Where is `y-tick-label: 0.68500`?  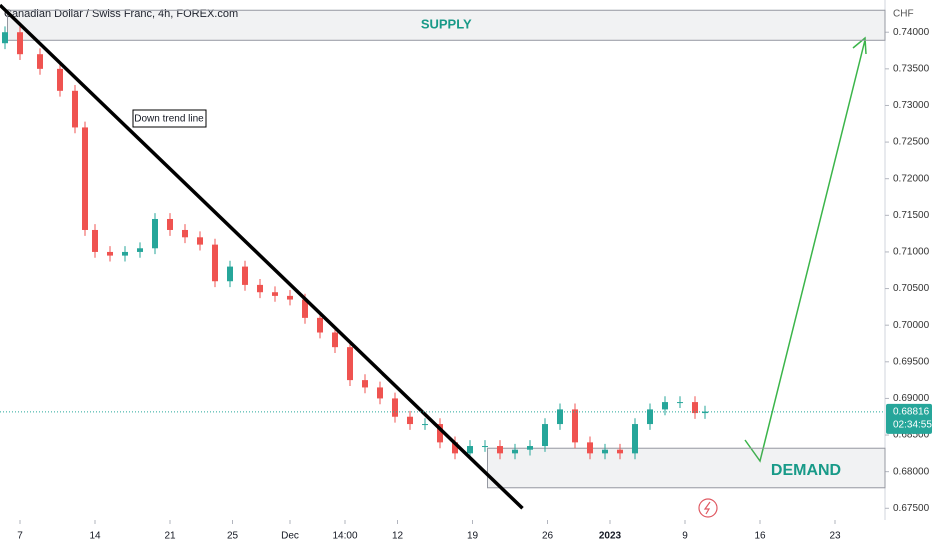
y-tick-label: 0.68500 is located at coordinates (911, 435).